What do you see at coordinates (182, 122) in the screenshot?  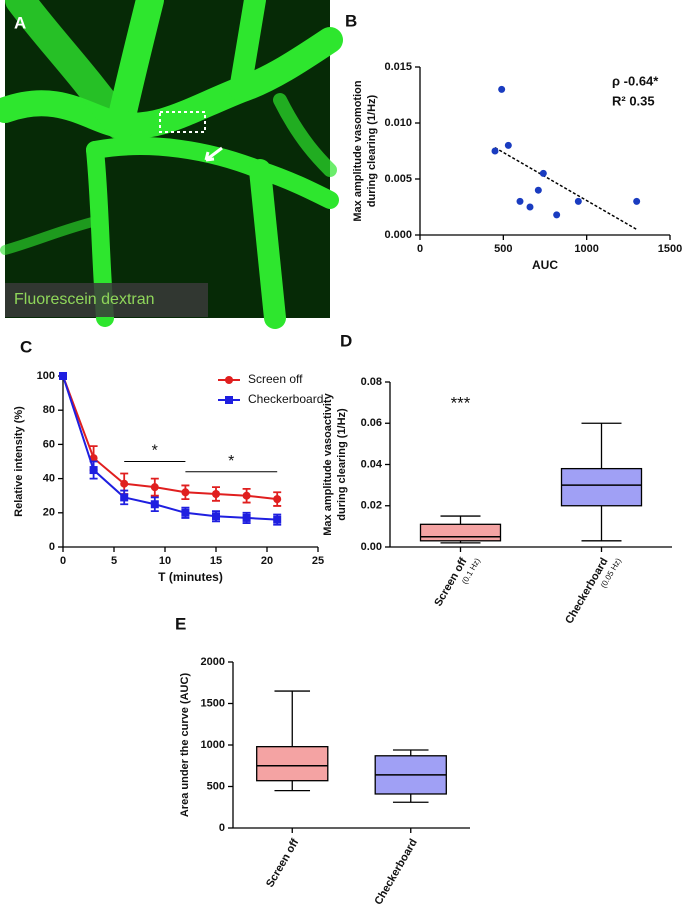 I see `roi-box` at bounding box center [182, 122].